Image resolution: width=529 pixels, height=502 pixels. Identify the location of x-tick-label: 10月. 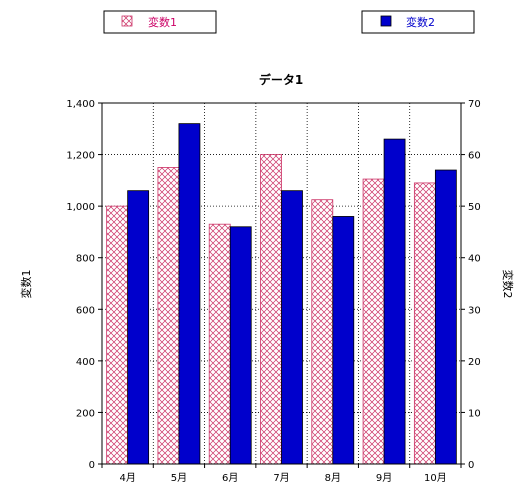
(435, 478).